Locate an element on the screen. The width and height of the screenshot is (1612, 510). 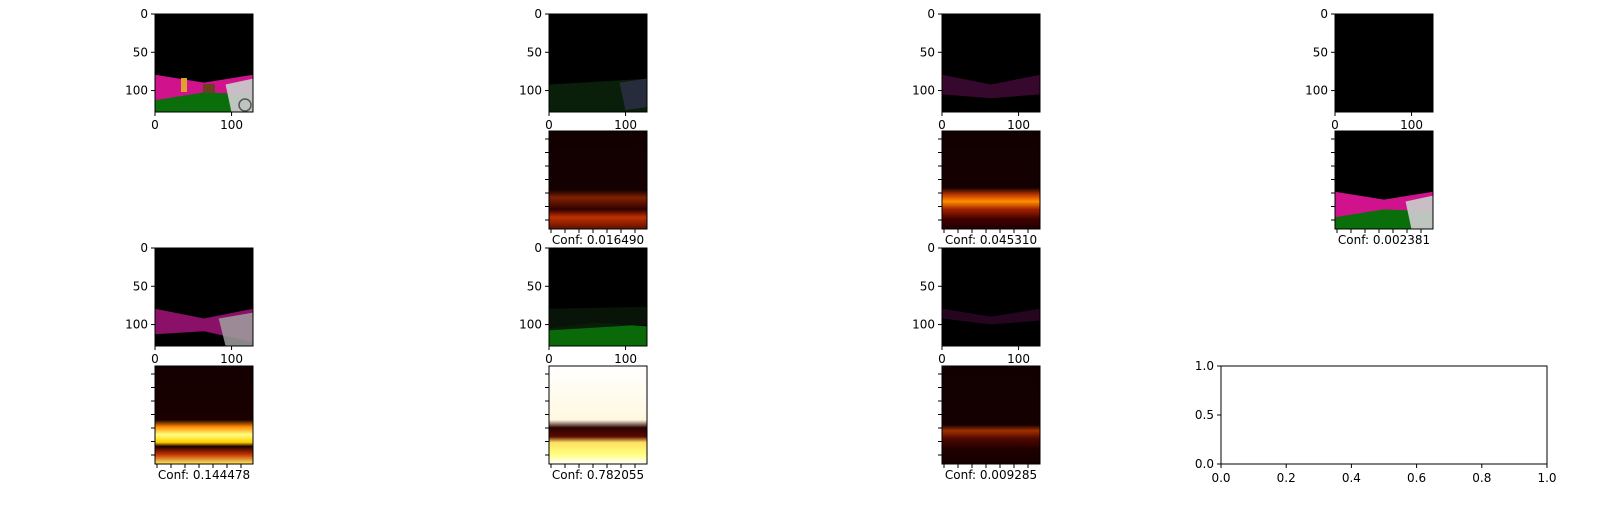
panel-r1c1: Conf: 0.016490 is located at coordinates (596, 189).